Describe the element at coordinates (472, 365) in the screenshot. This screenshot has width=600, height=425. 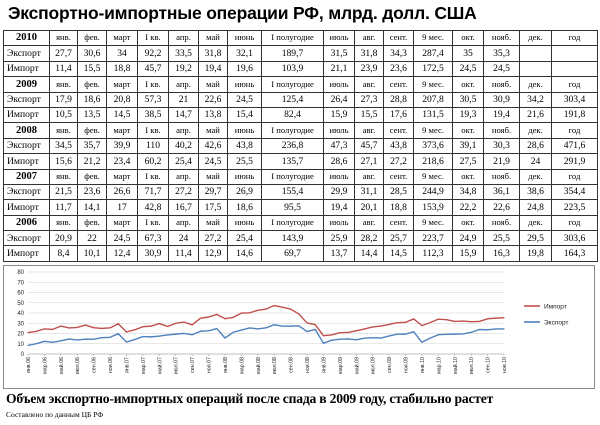
I see `x-tick-label: июл.10` at that location.